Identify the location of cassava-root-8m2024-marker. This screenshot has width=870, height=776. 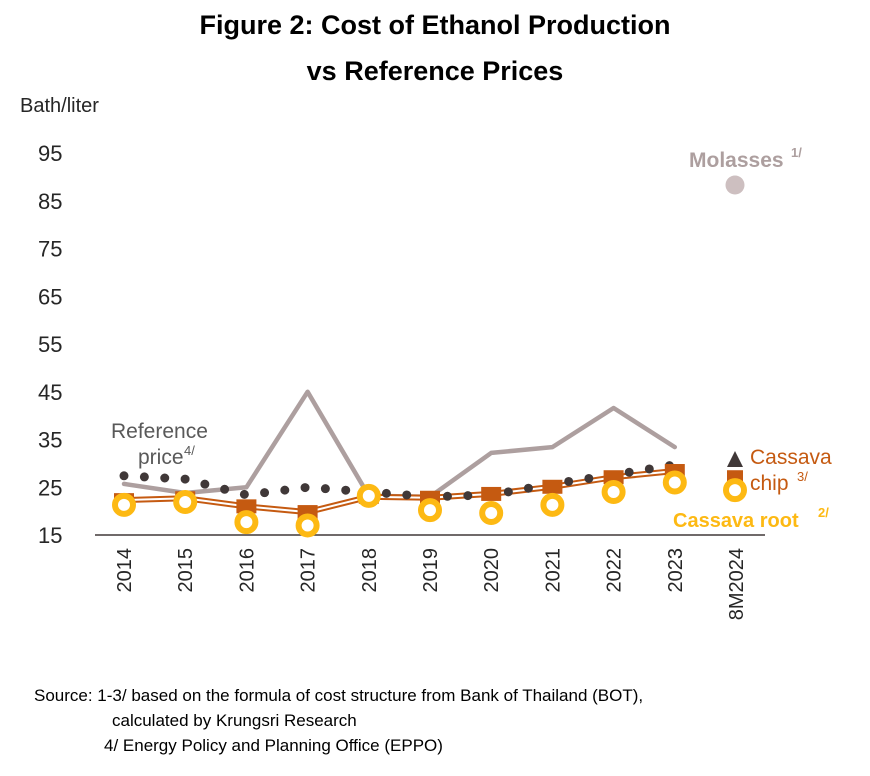
(735, 490).